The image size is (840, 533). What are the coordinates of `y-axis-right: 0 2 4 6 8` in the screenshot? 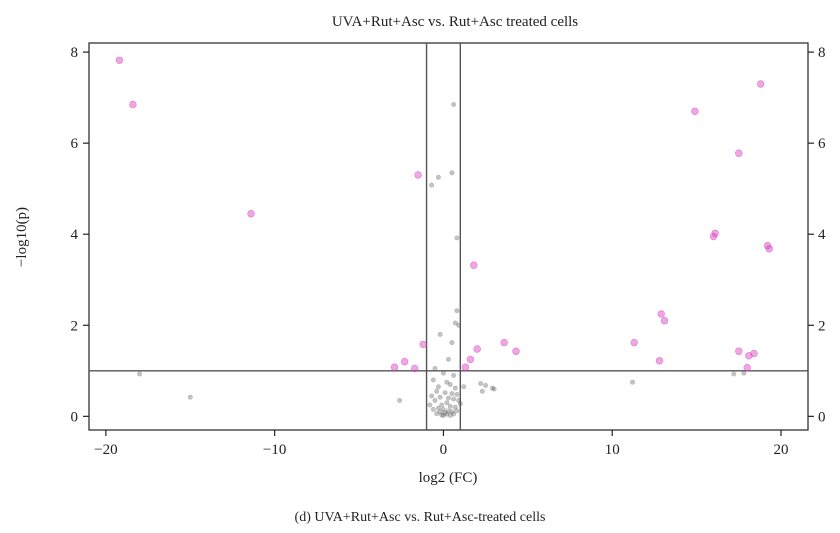 It's located at (817, 235).